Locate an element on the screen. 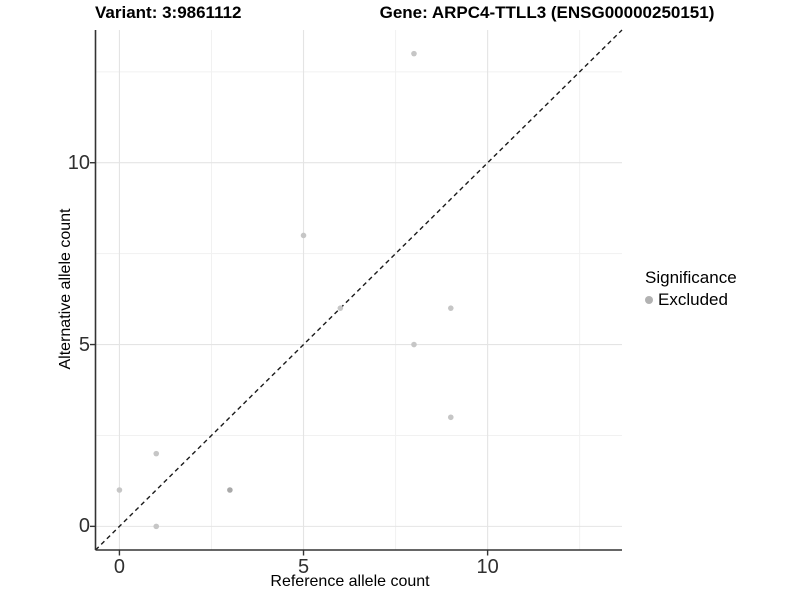  x-tick-label: 5 is located at coordinates (303, 567).